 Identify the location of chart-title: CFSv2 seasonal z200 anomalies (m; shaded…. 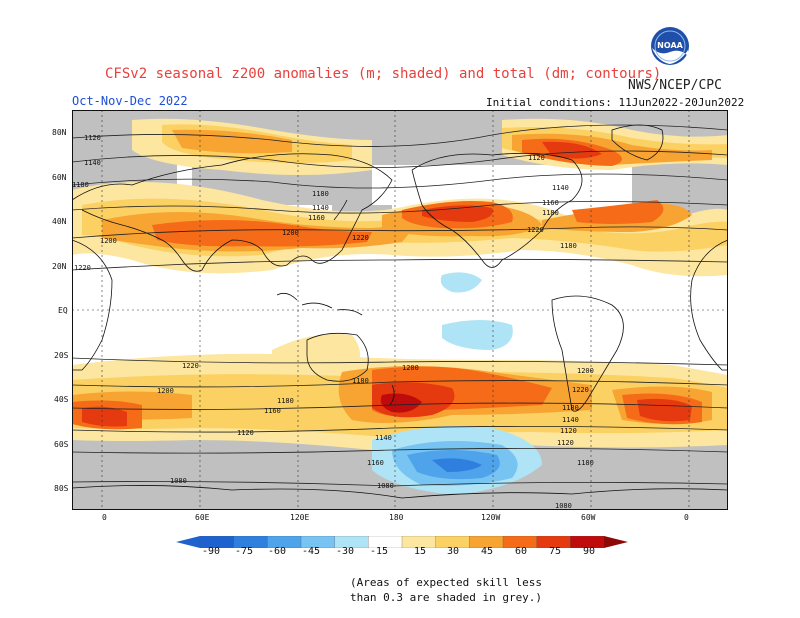
(383, 74).